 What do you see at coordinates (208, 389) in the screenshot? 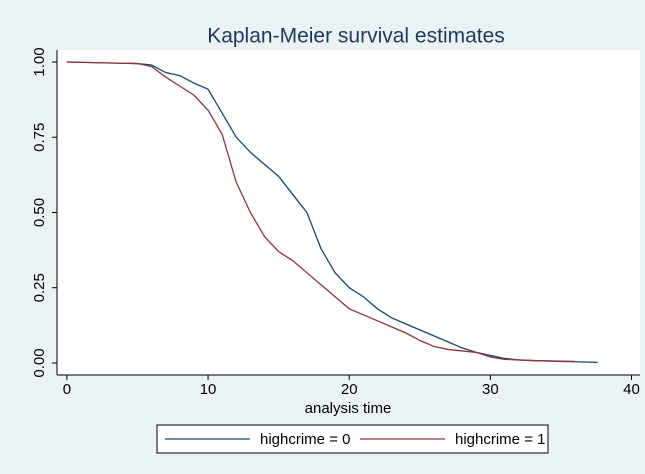
I see `x-tick-label: 10` at bounding box center [208, 389].